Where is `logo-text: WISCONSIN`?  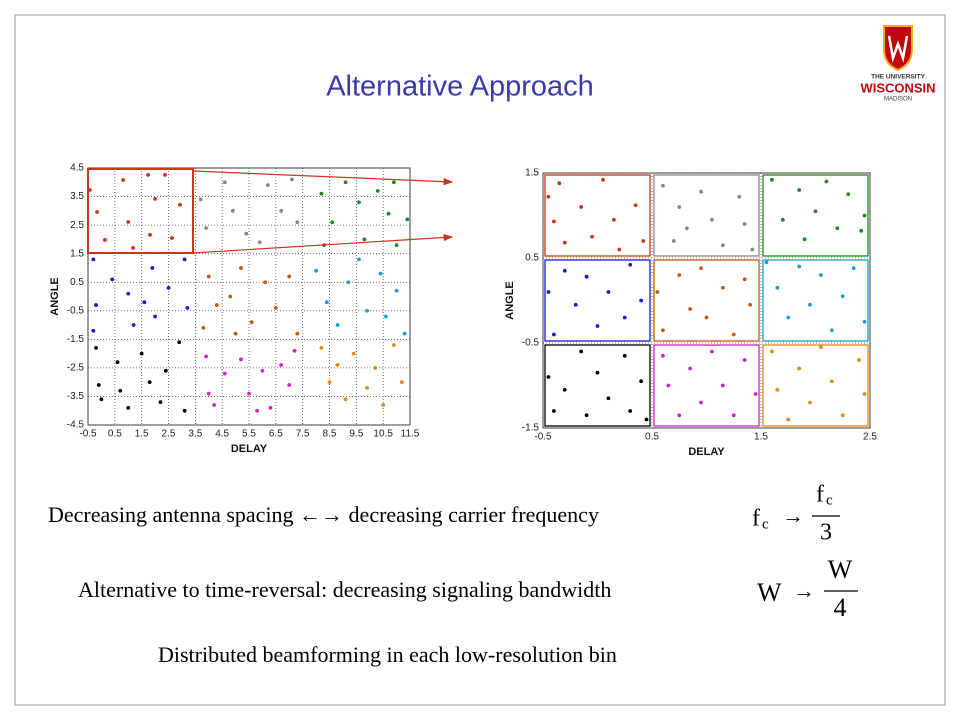 logo-text: WISCONSIN is located at coordinates (897, 87).